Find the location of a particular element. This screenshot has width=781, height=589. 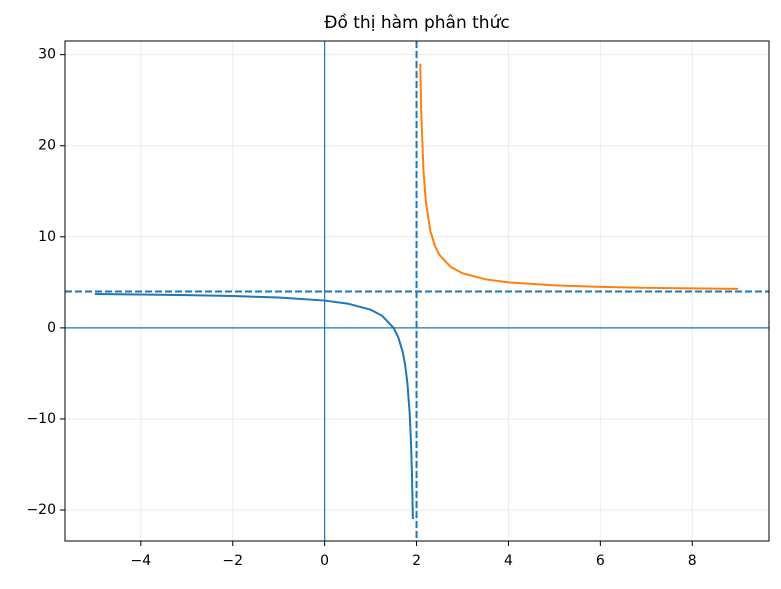

x-tick-label: 6 is located at coordinates (600, 561).